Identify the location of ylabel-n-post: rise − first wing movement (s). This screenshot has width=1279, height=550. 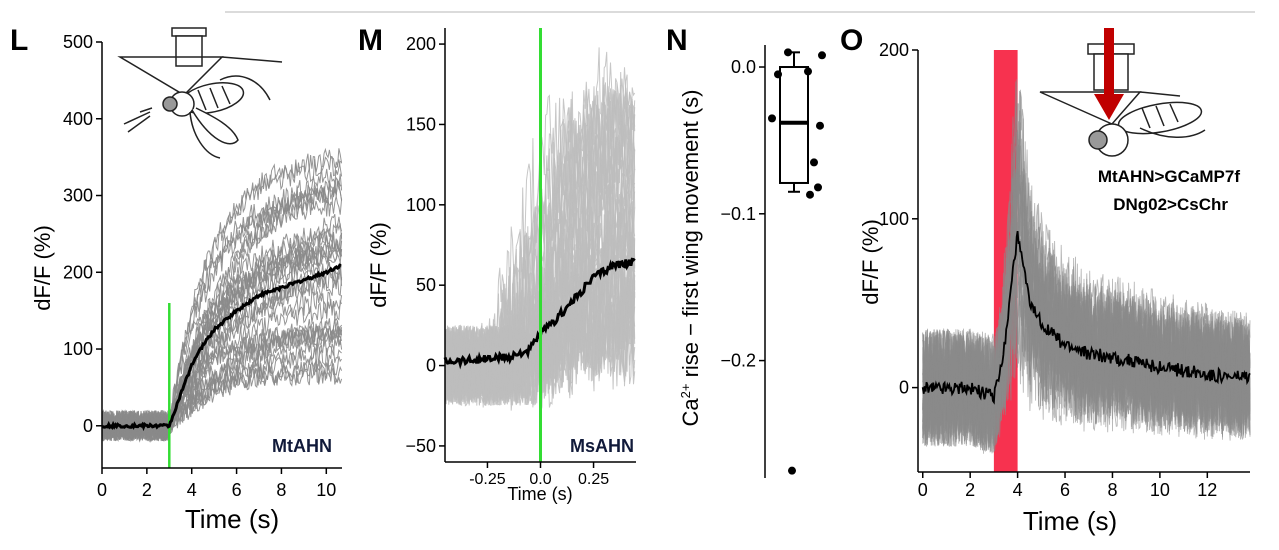
(690, 237).